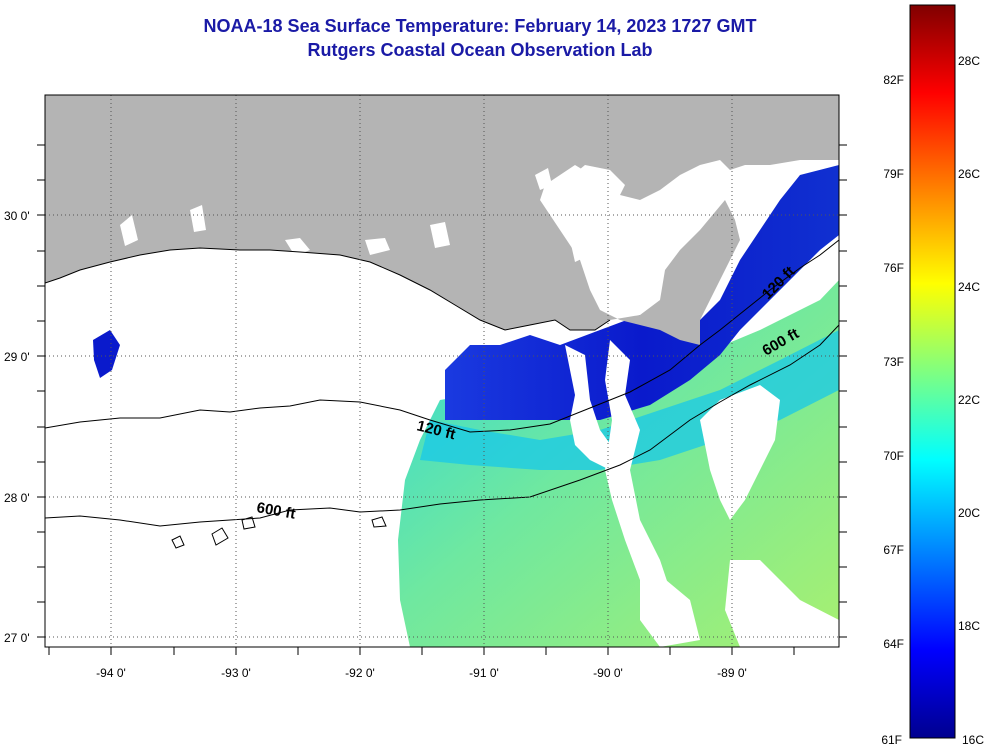  What do you see at coordinates (360, 673) in the screenshot?
I see `lon-label: -92 0'` at bounding box center [360, 673].